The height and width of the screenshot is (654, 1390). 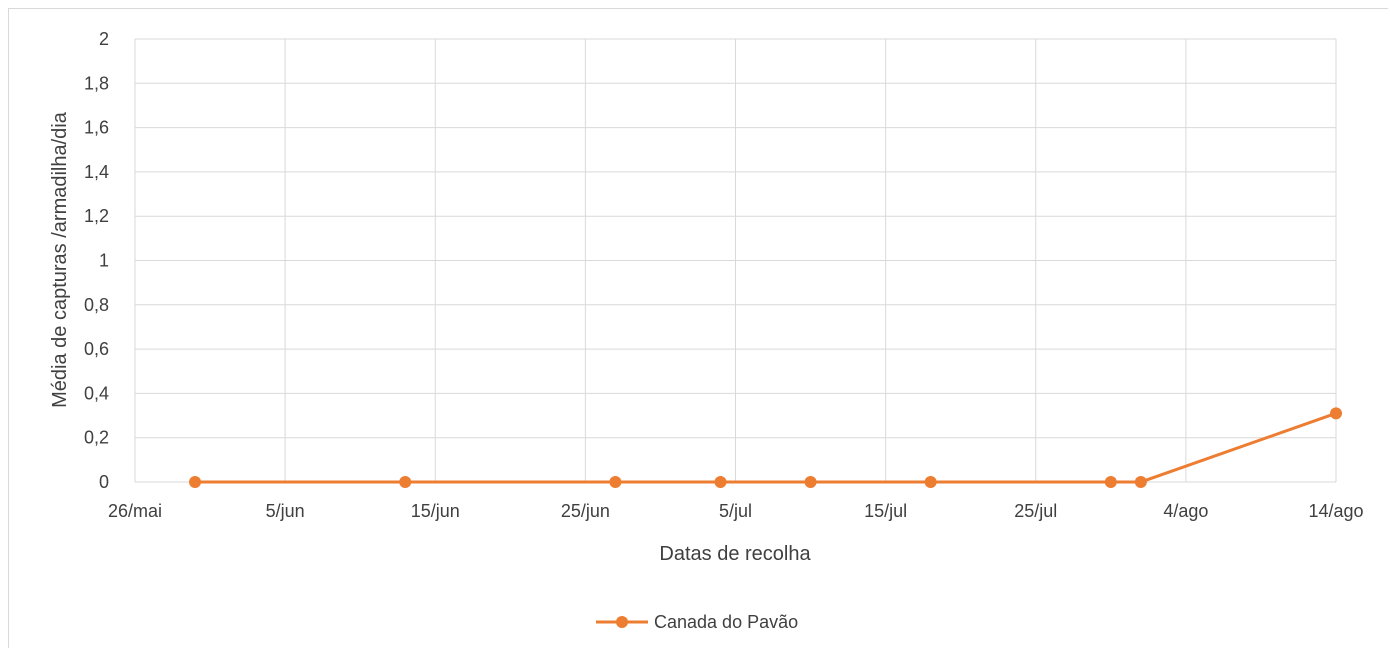 I want to click on x-tick-label-0: 26/mai, so click(x=135, y=511).